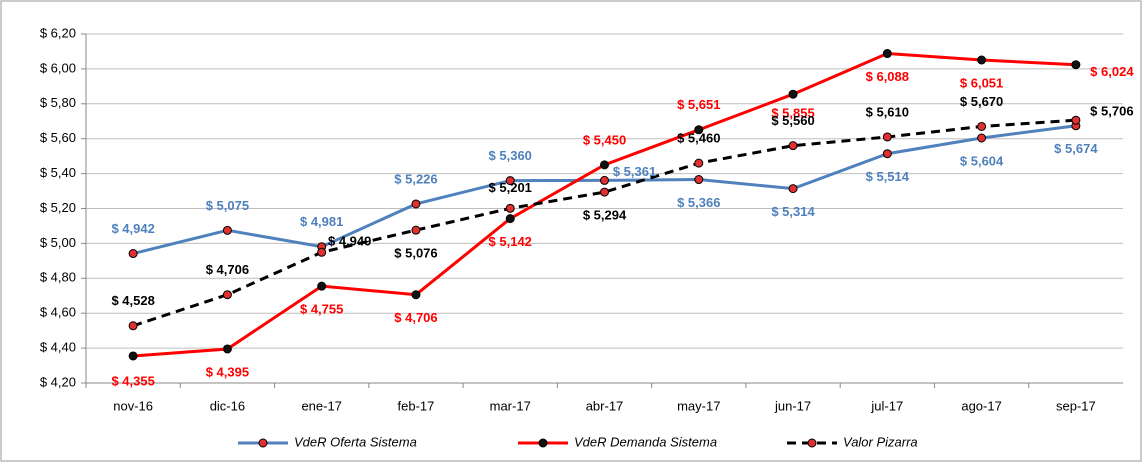  What do you see at coordinates (981, 82) in the screenshot?
I see `data-label: $ 6,051` at bounding box center [981, 82].